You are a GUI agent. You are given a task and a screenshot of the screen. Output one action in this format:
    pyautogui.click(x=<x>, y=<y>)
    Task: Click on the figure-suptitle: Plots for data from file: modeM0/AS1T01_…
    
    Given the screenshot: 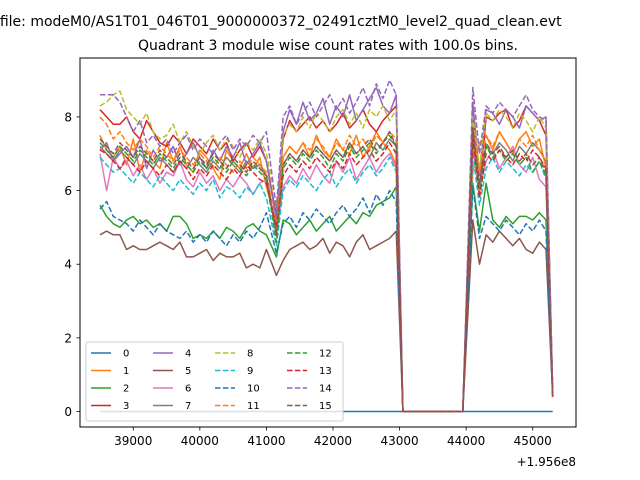 What is the action you would take?
    pyautogui.click(x=281, y=22)
    